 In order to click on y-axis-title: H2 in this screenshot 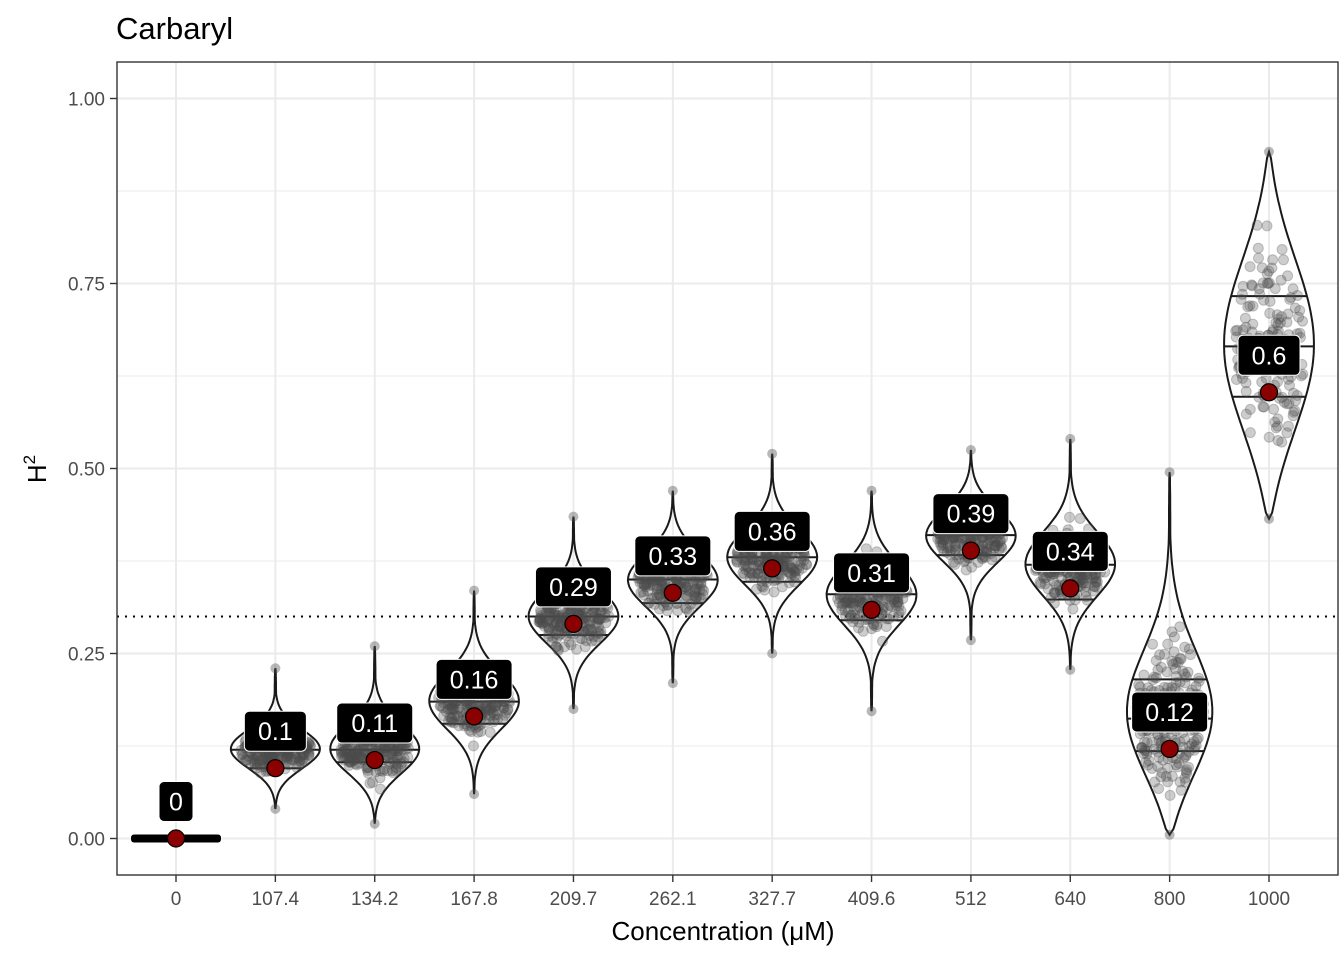, I will do `click(36, 469)`.